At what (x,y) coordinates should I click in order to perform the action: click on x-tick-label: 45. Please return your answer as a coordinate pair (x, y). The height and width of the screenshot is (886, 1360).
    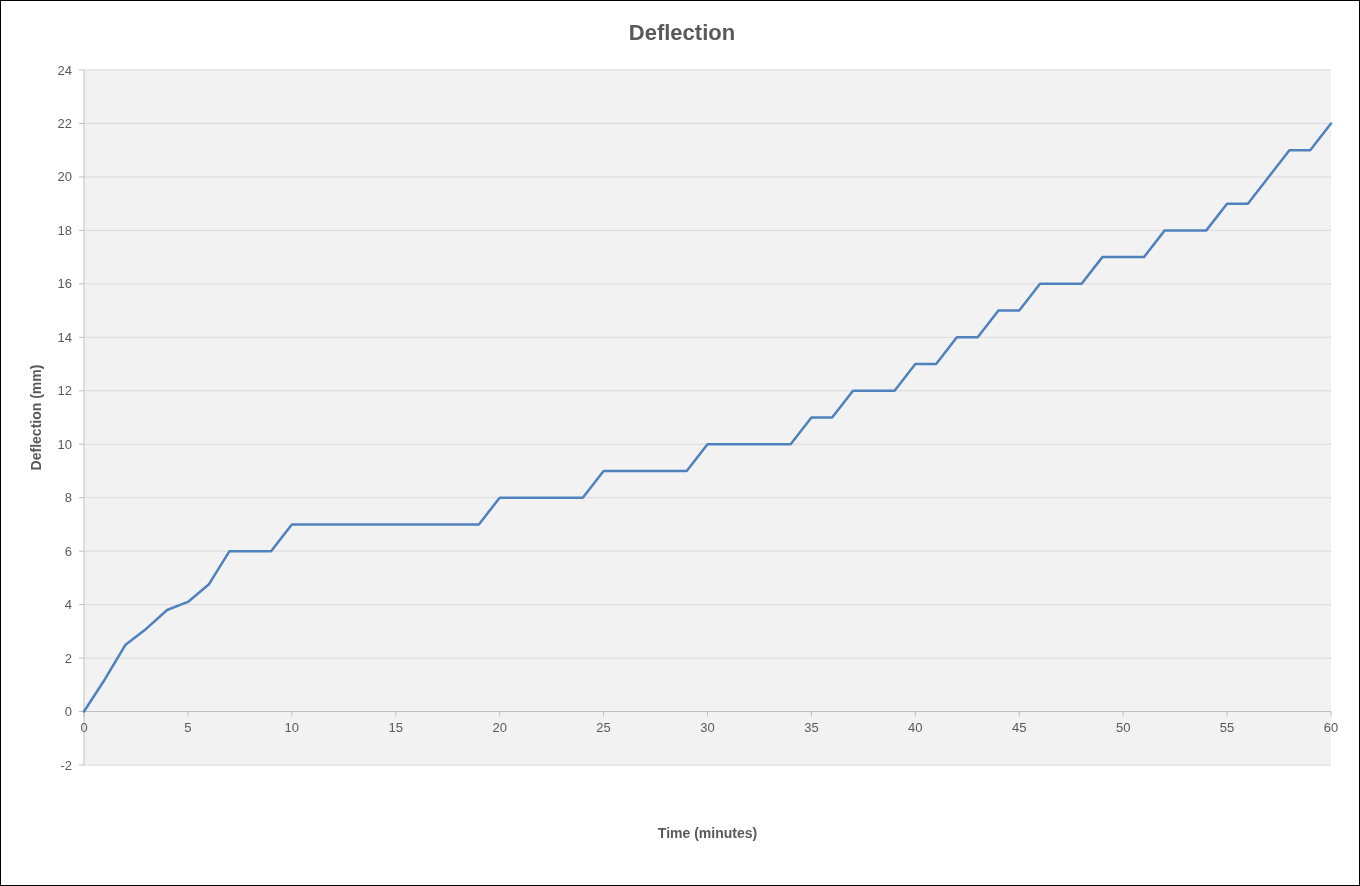
    Looking at the image, I should click on (1019, 727).